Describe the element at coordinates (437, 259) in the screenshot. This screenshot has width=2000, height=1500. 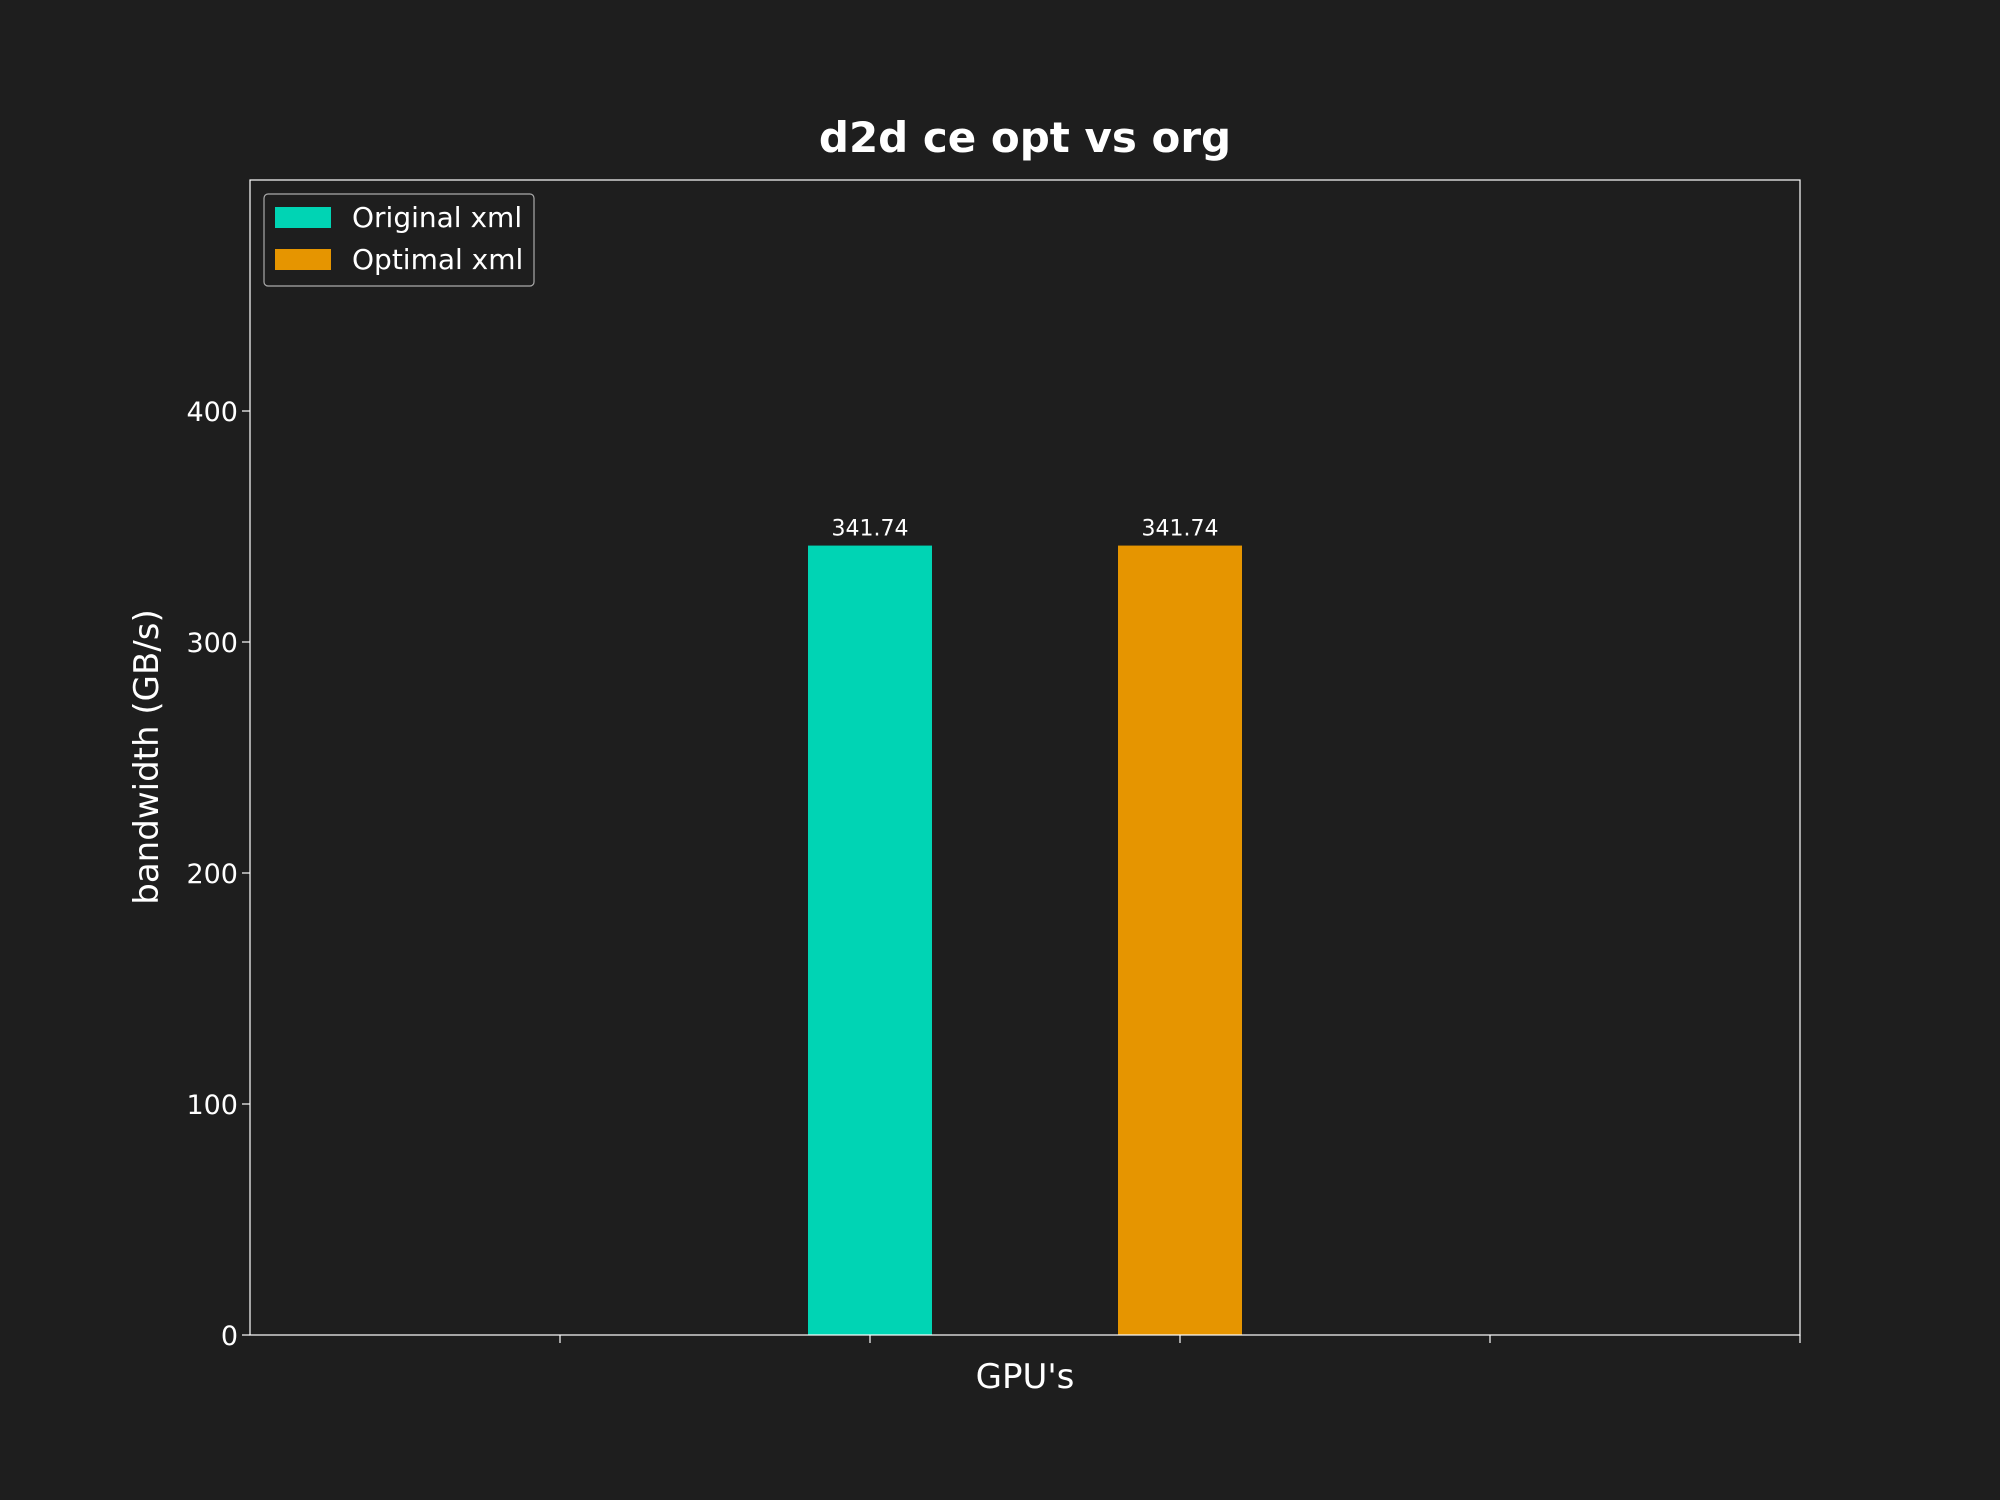
I see `legend-entry-label: Optimal xml` at that location.